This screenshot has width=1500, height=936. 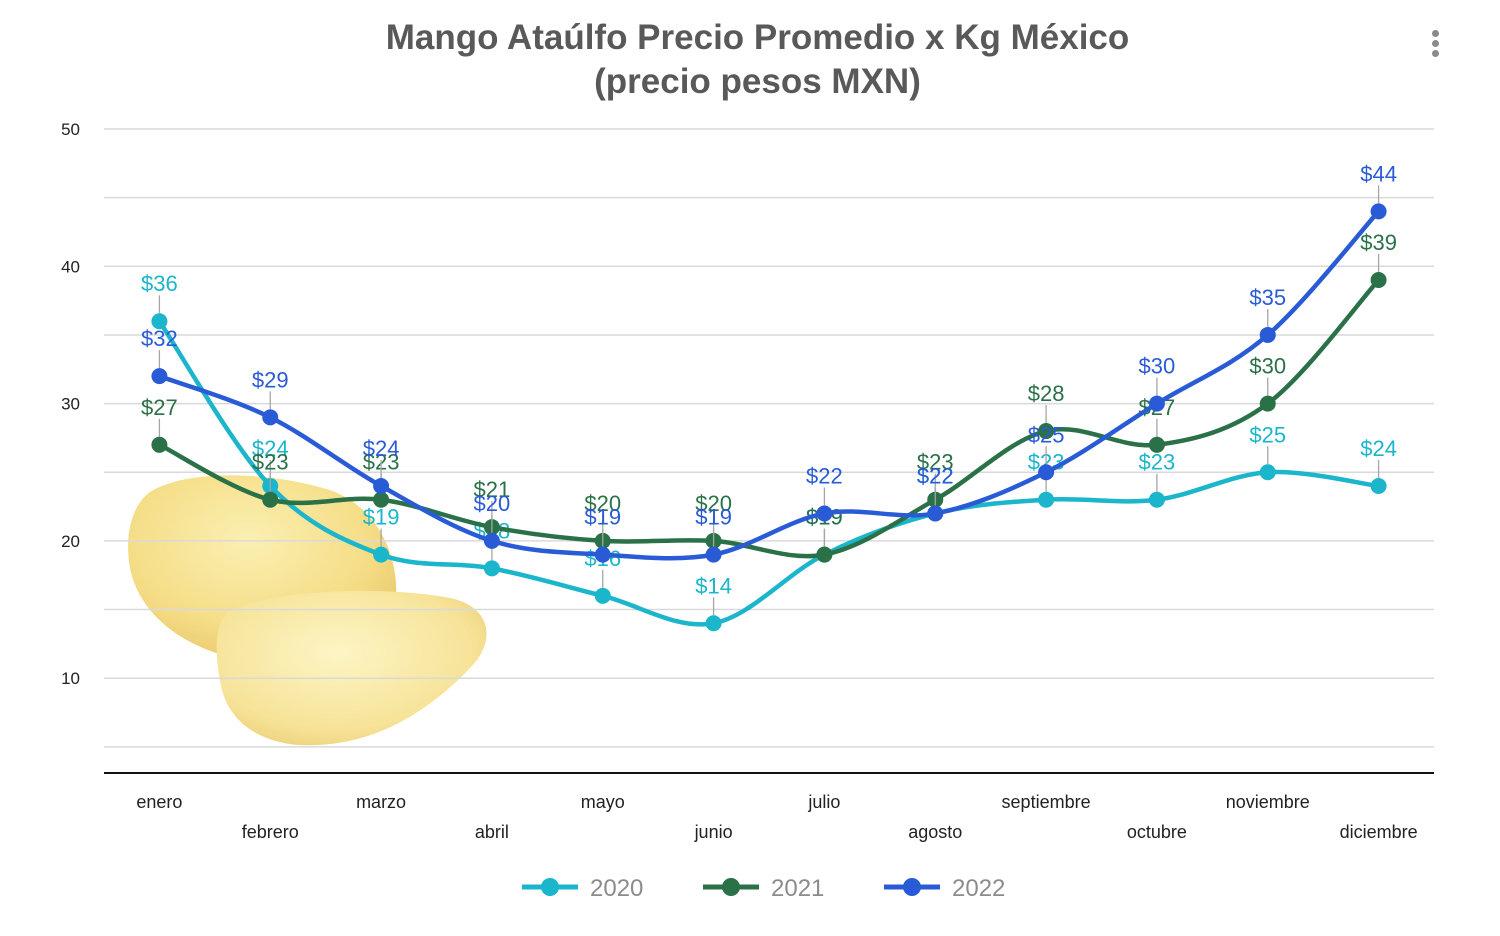 I want to click on legend-label: 2020, so click(x=616, y=888).